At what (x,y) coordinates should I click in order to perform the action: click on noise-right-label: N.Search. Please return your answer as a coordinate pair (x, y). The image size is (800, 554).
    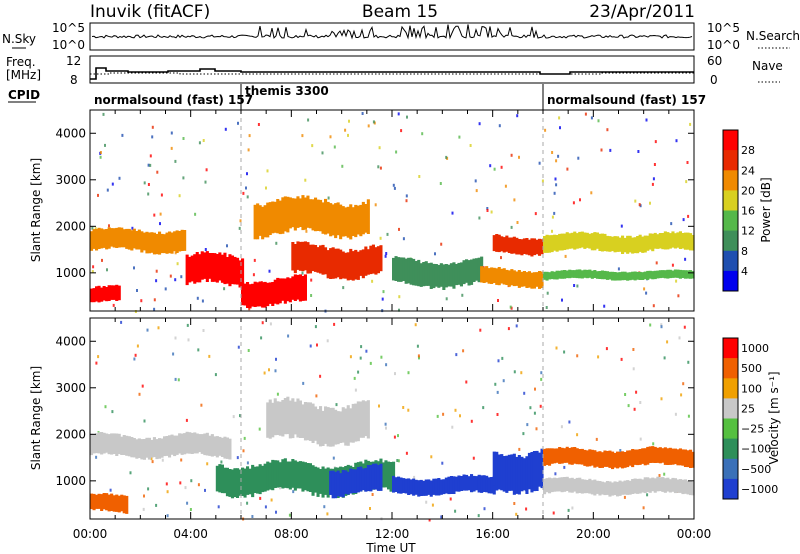
    Looking at the image, I should click on (773, 36).